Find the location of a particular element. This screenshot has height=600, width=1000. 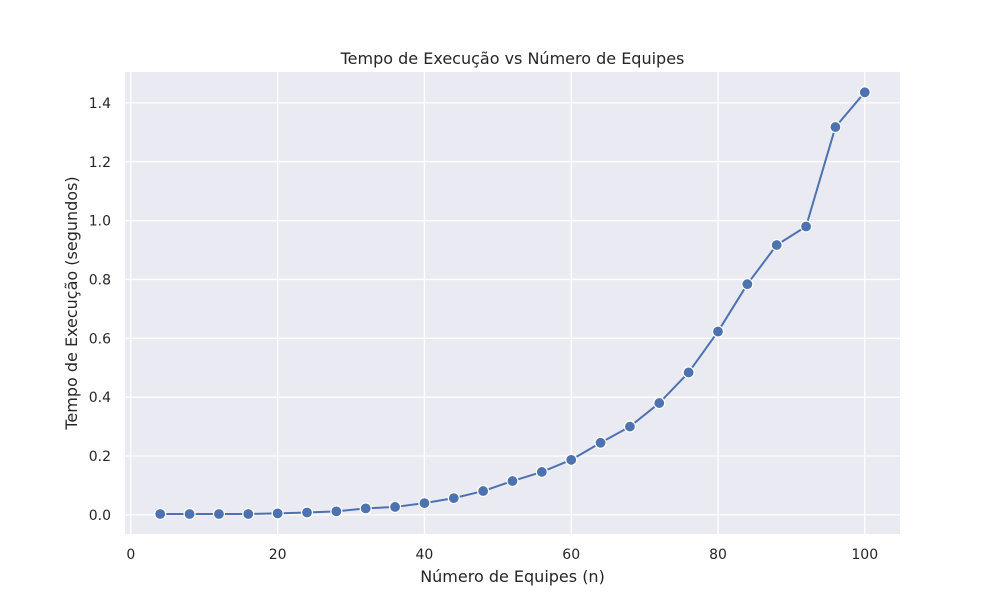

y-tick-label: 0.0 is located at coordinates (100, 516).